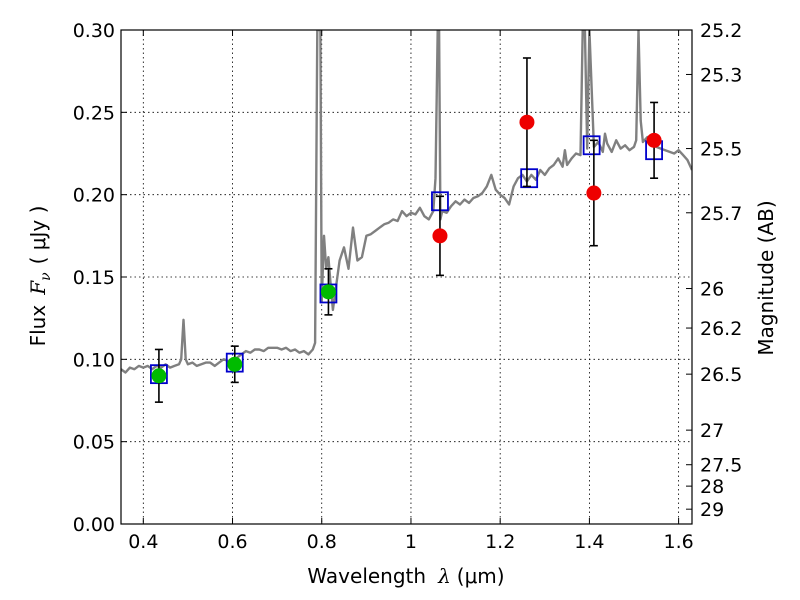  Describe the element at coordinates (94, 525) in the screenshot. I see `y-tick-label: 0.00` at that location.